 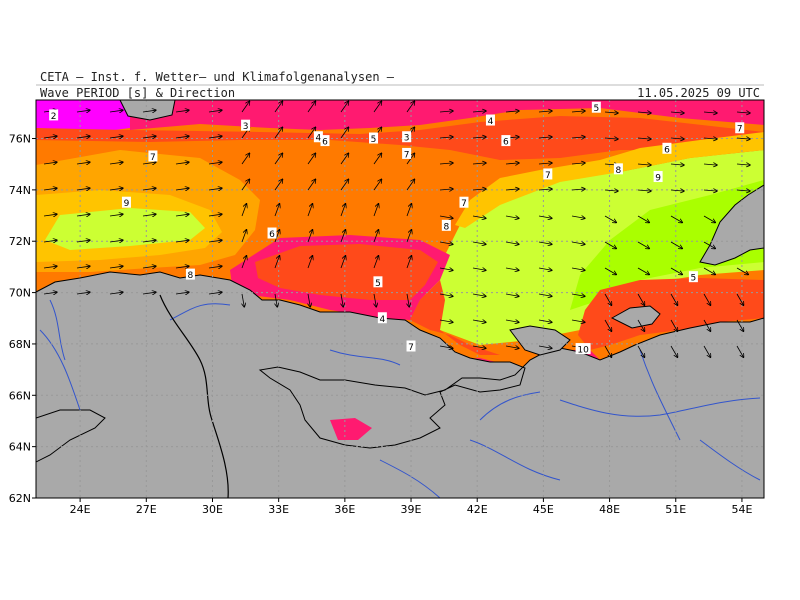 I want to click on contour-label: 5, so click(x=374, y=140).